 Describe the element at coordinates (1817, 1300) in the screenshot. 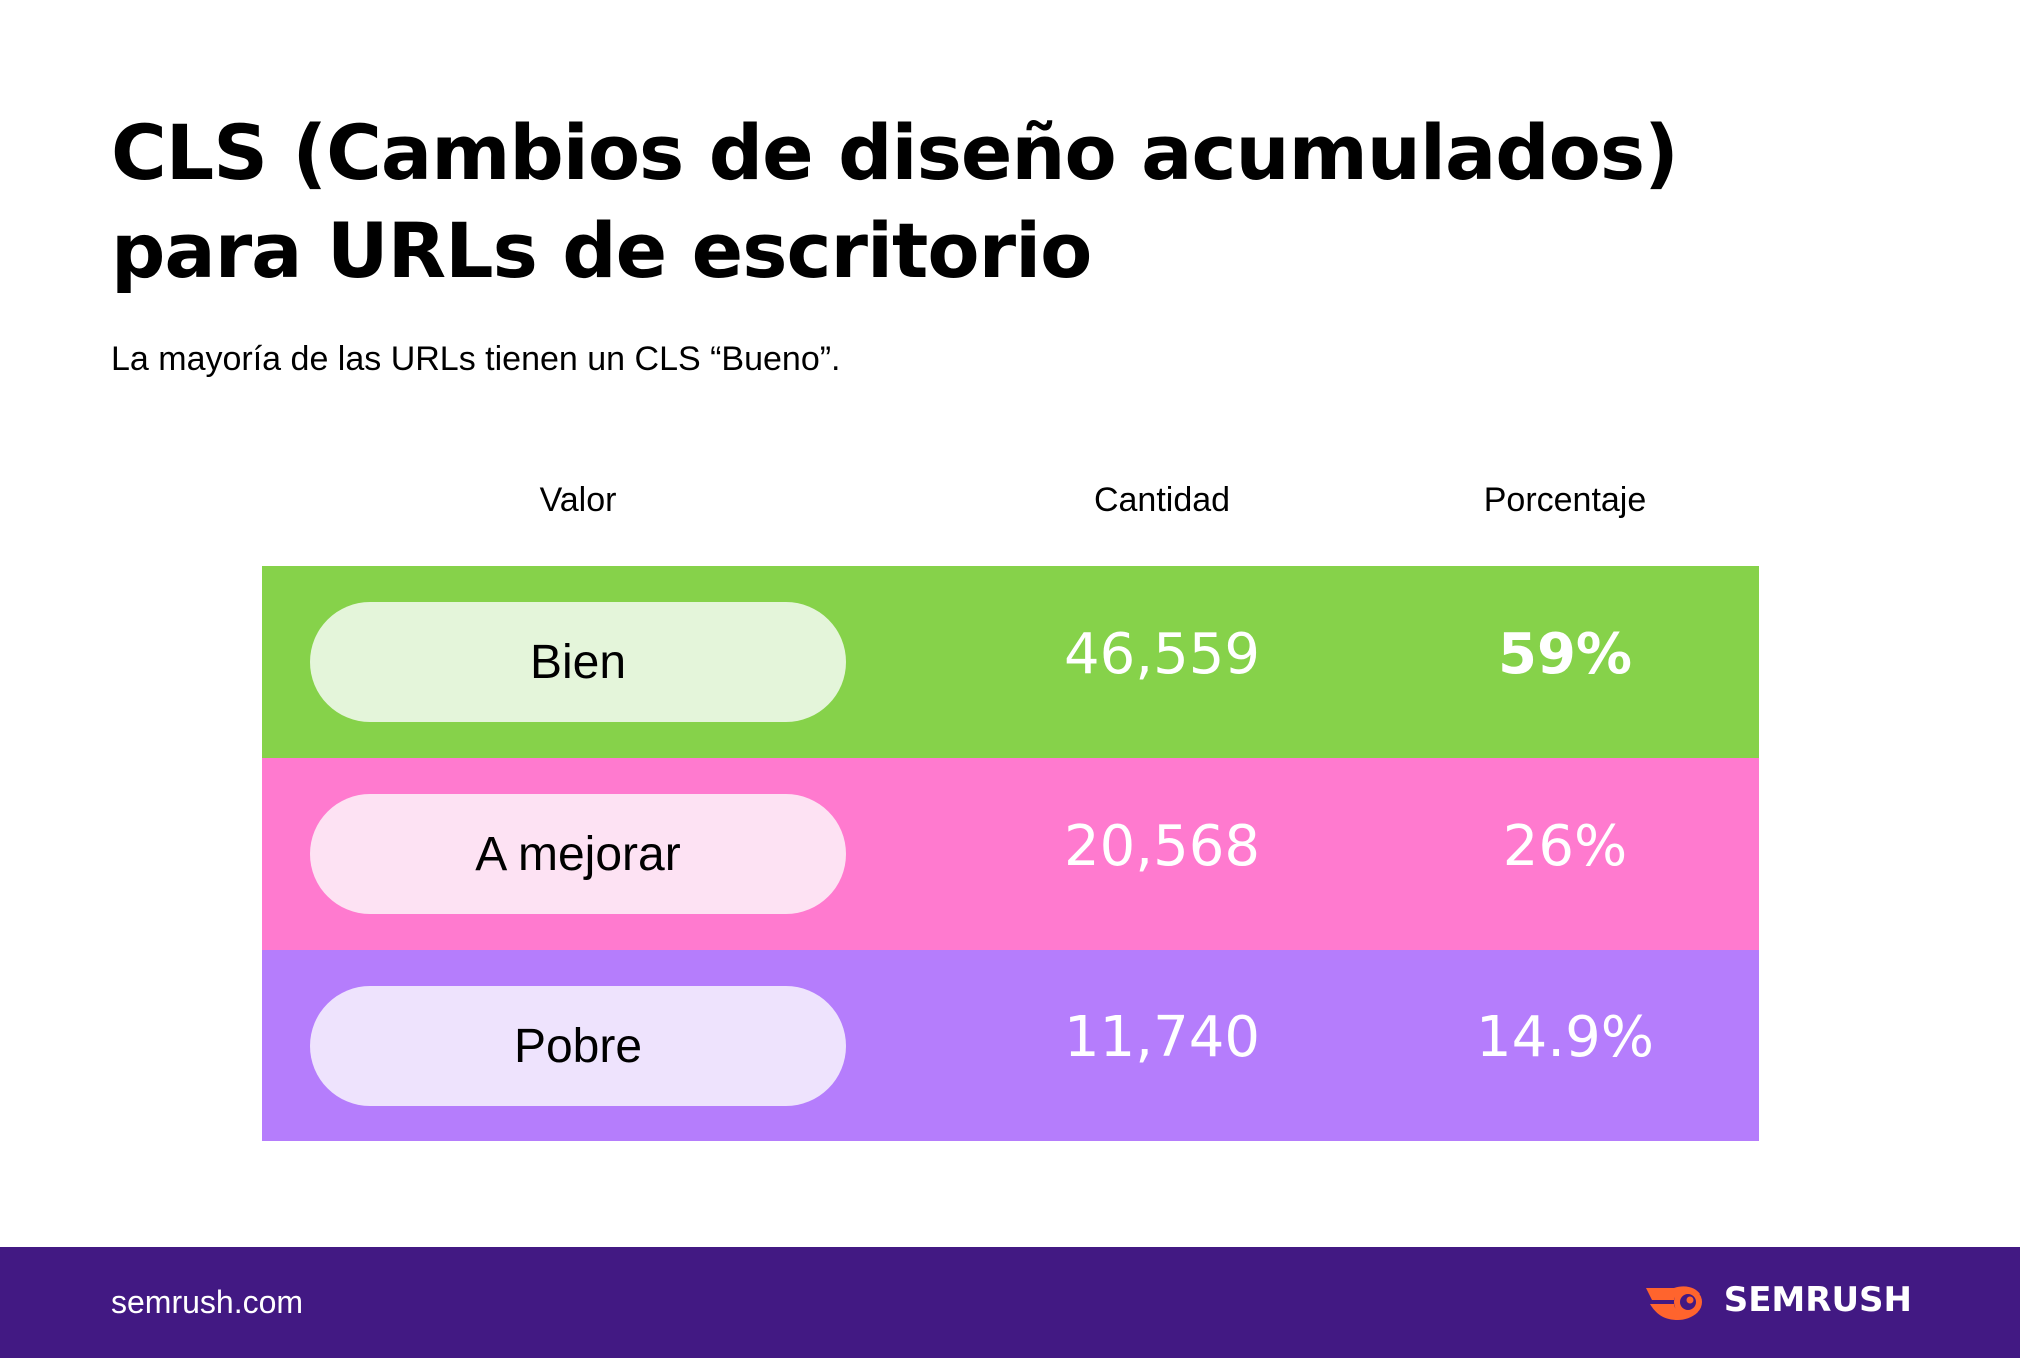

I see `brand-name: SEMRUSH` at that location.